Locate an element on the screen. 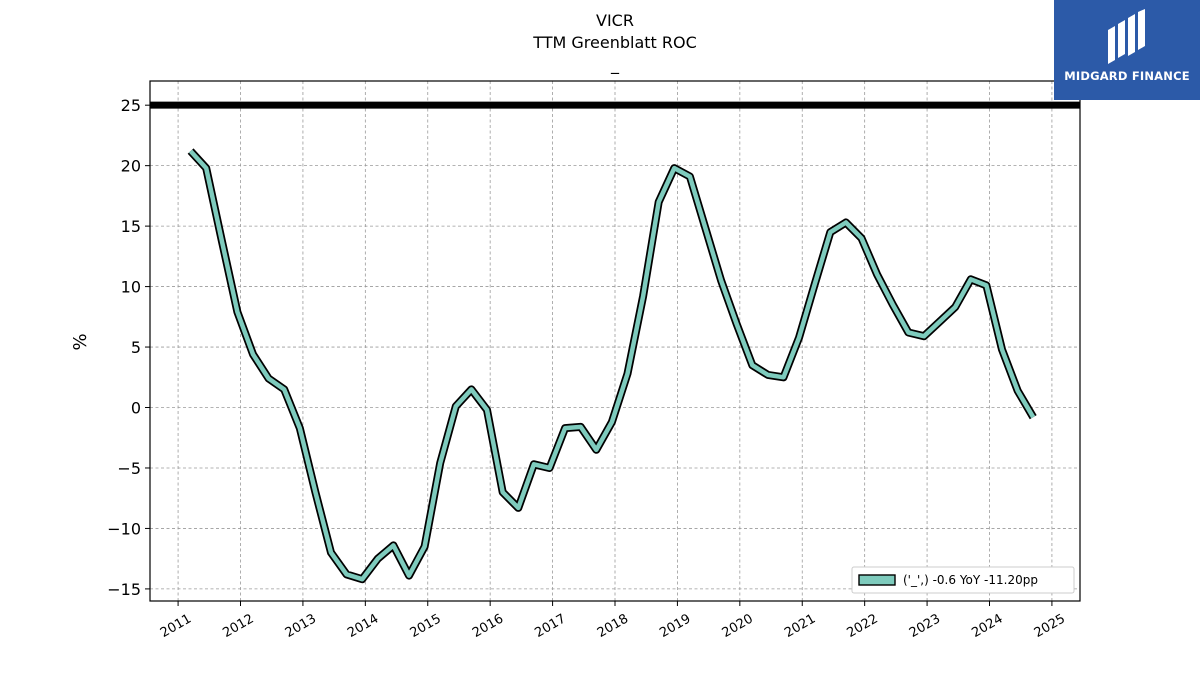  y-tick-label: 0 is located at coordinates (136, 408).